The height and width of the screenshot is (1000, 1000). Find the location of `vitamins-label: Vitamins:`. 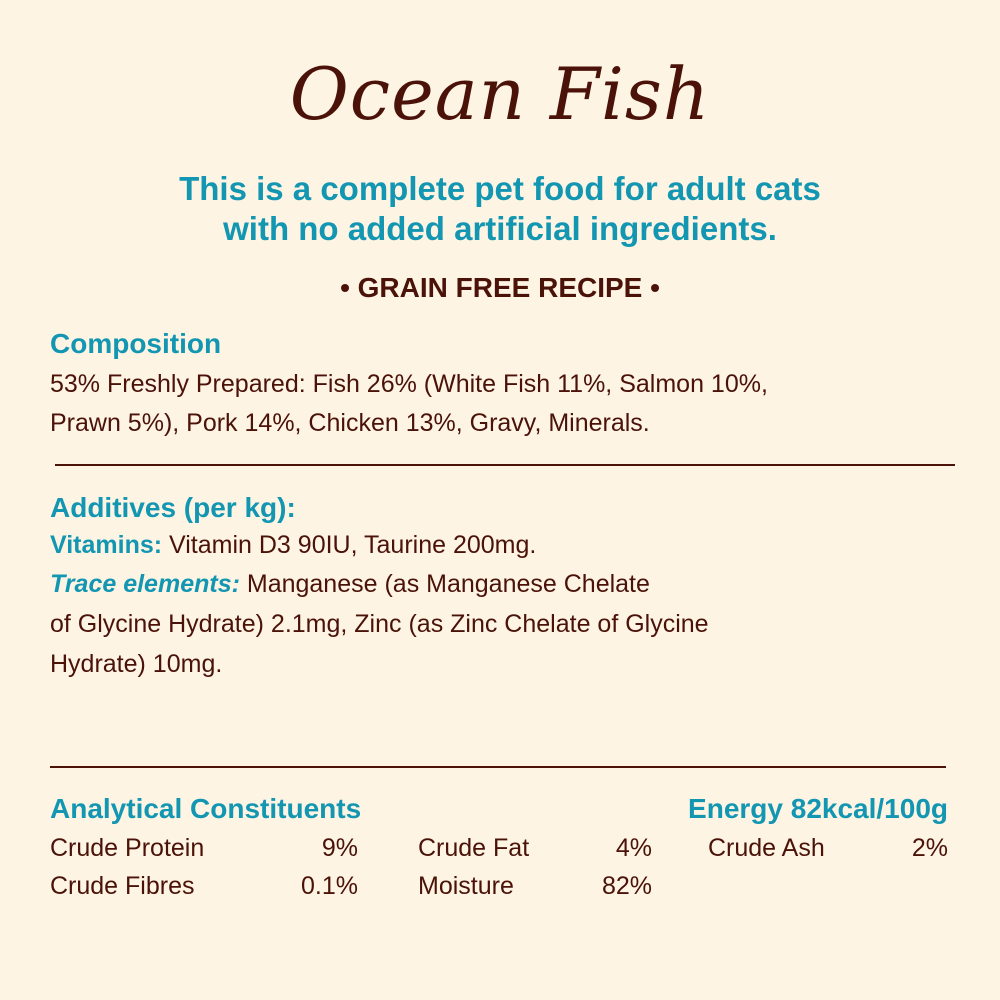

vitamins-label: Vitamins: is located at coordinates (106, 545).